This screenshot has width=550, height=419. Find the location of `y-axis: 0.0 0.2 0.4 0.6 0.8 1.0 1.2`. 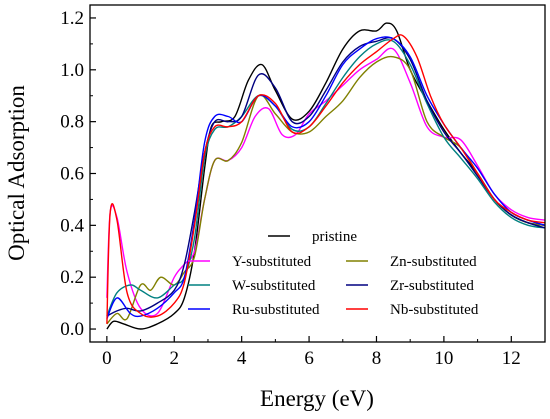

y-axis: 0.0 0.2 0.4 0.6 0.8 1.0 1.2 is located at coordinates (78, 174).